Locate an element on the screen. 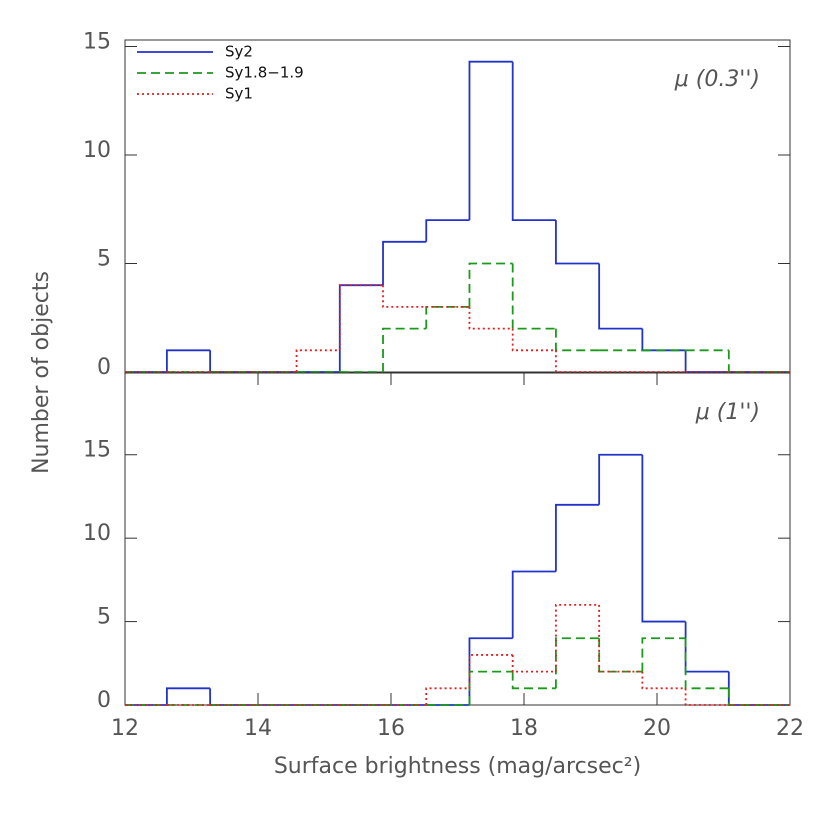  annotation: μ (0.3'') is located at coordinates (717, 79).